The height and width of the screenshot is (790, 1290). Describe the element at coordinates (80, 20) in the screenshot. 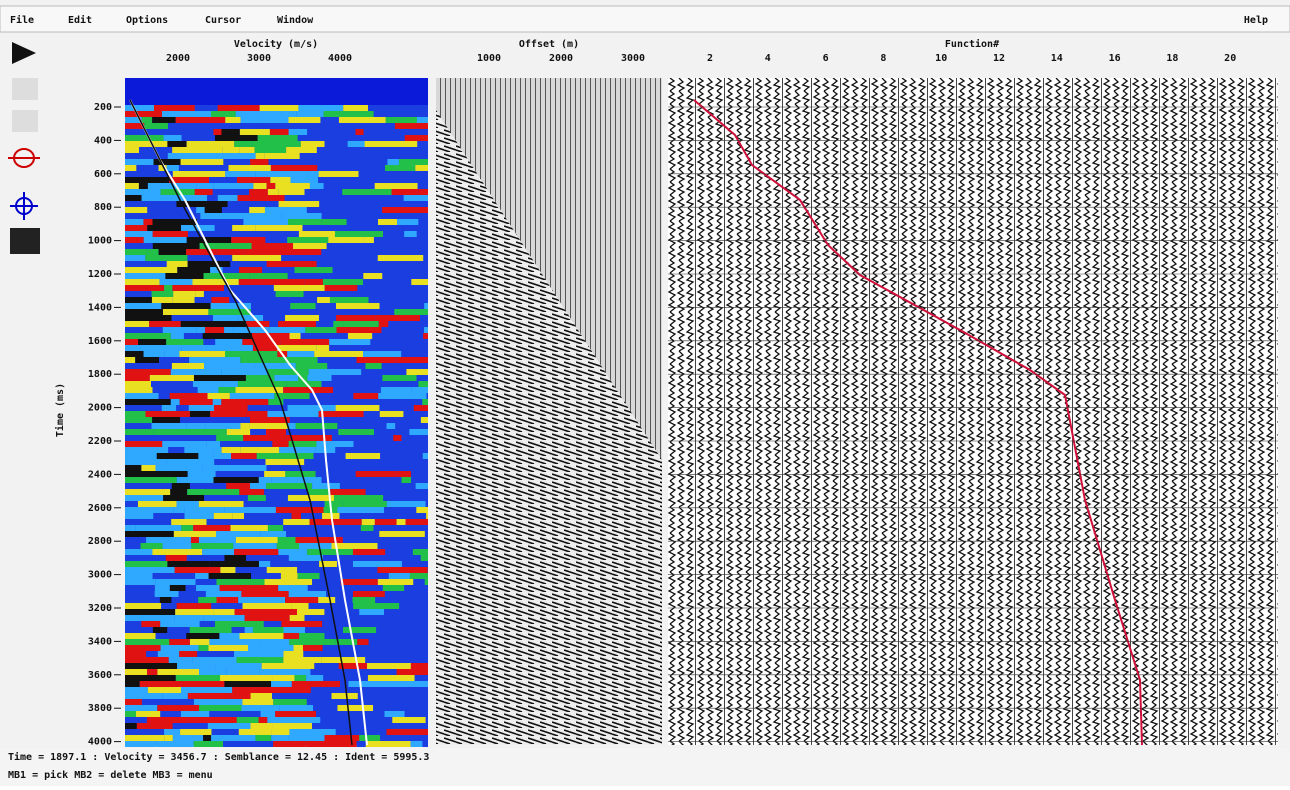

I see `menu-item: Edit` at that location.